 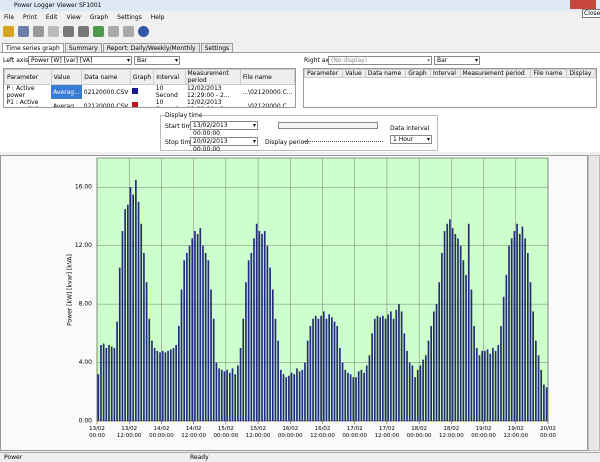 I want to click on close-tooltip: Close, so click(x=591, y=13).